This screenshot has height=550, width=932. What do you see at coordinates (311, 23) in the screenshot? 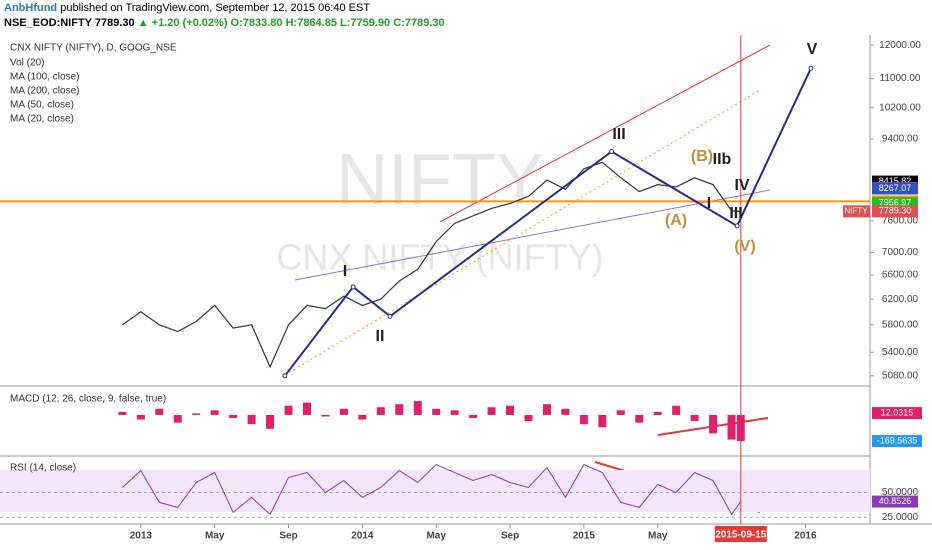
I see `high: H:7864.85` at bounding box center [311, 23].